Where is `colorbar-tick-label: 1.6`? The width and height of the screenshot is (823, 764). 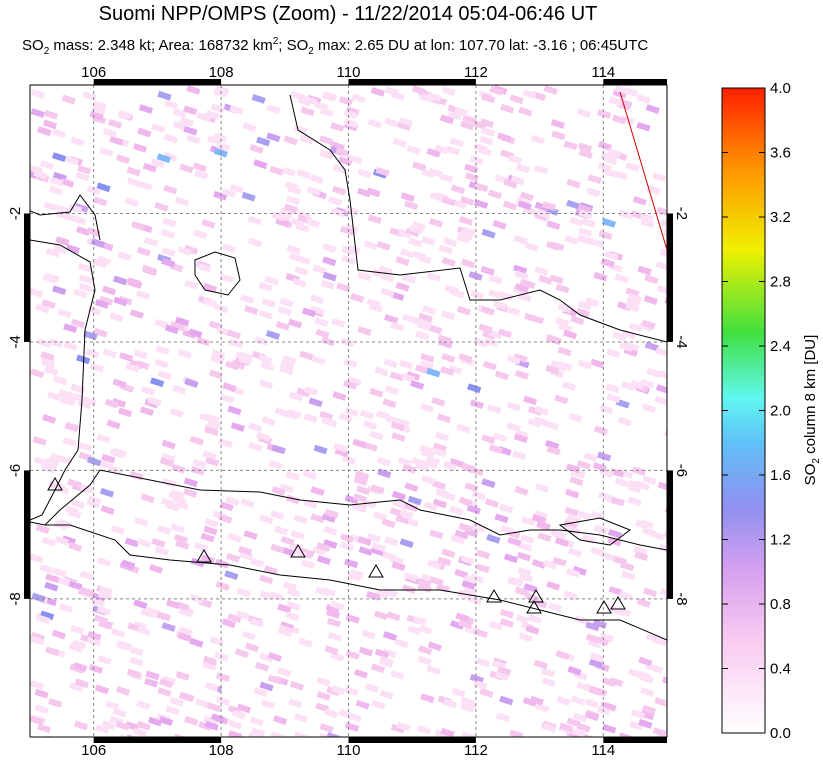
colorbar-tick-label: 1.6 is located at coordinates (780, 475).